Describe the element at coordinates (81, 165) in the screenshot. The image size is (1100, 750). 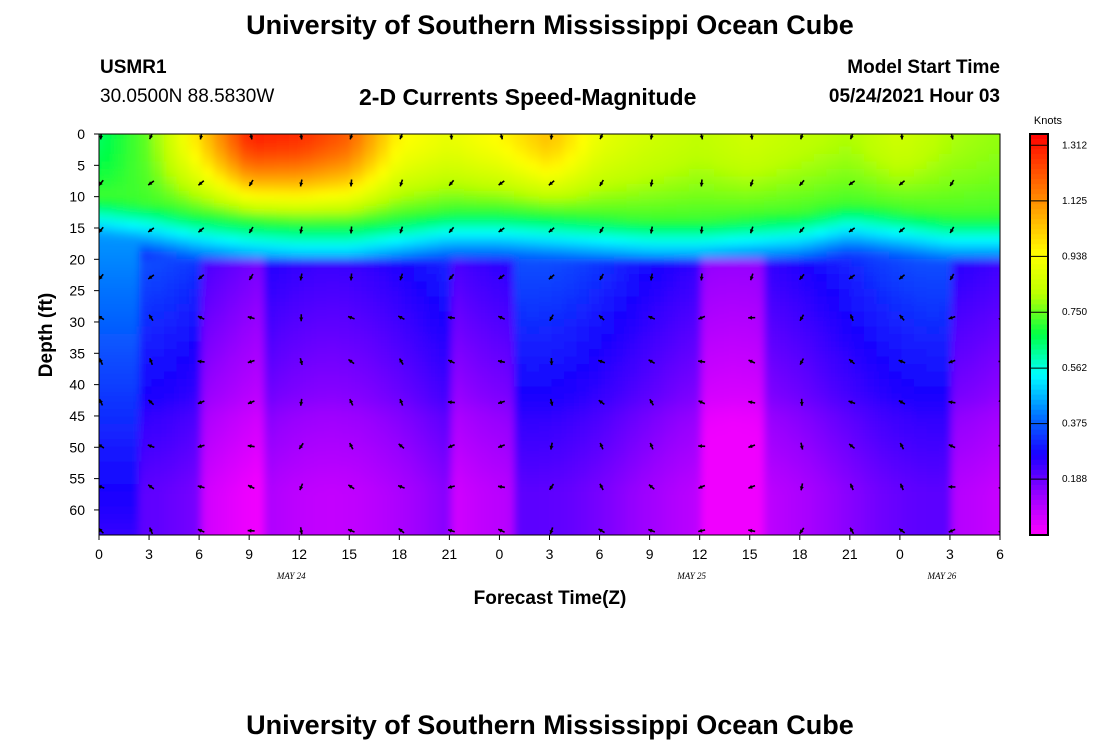
I see `y-tick-label: 5` at that location.